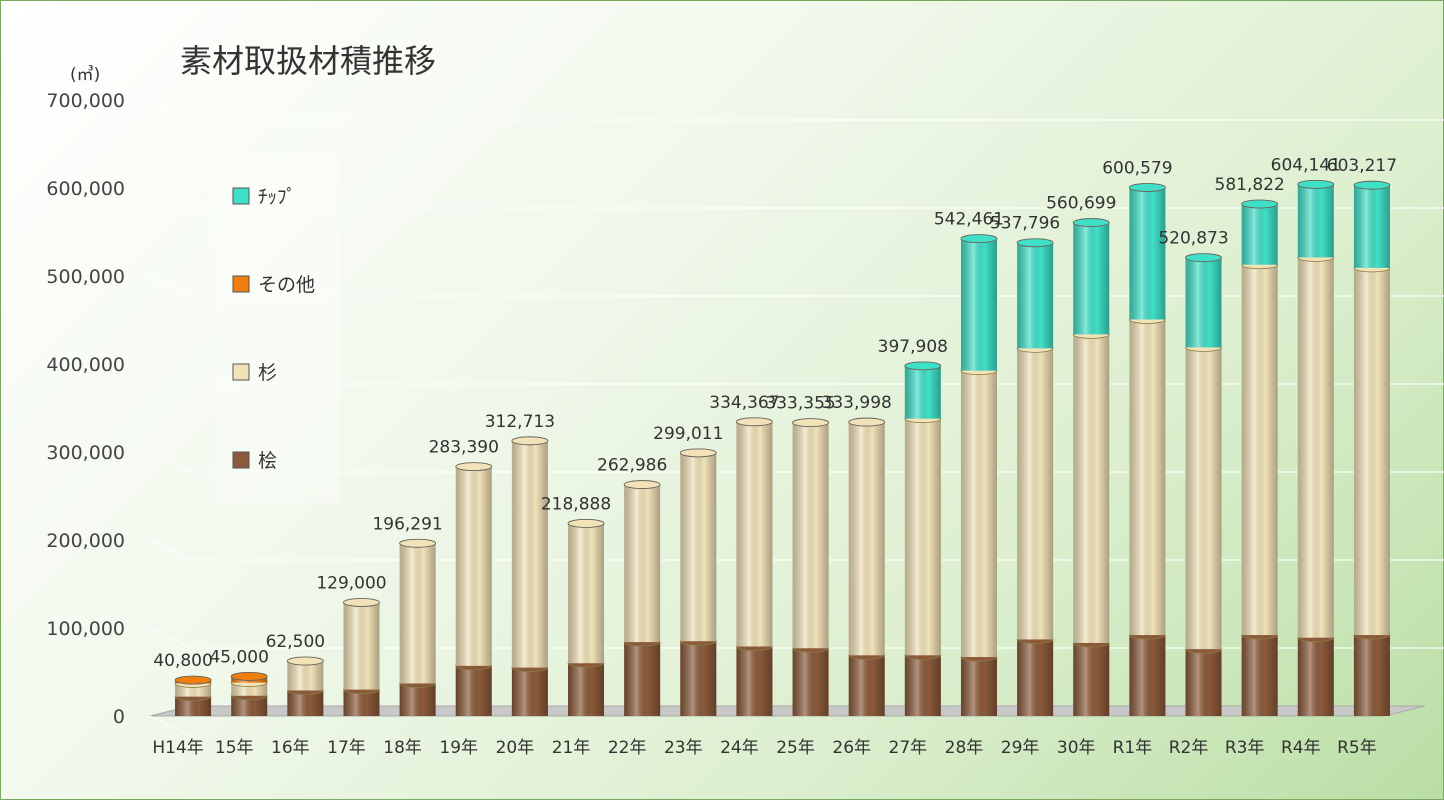  Describe the element at coordinates (85, 629) in the screenshot. I see `y-tick-label: 100,000` at that location.